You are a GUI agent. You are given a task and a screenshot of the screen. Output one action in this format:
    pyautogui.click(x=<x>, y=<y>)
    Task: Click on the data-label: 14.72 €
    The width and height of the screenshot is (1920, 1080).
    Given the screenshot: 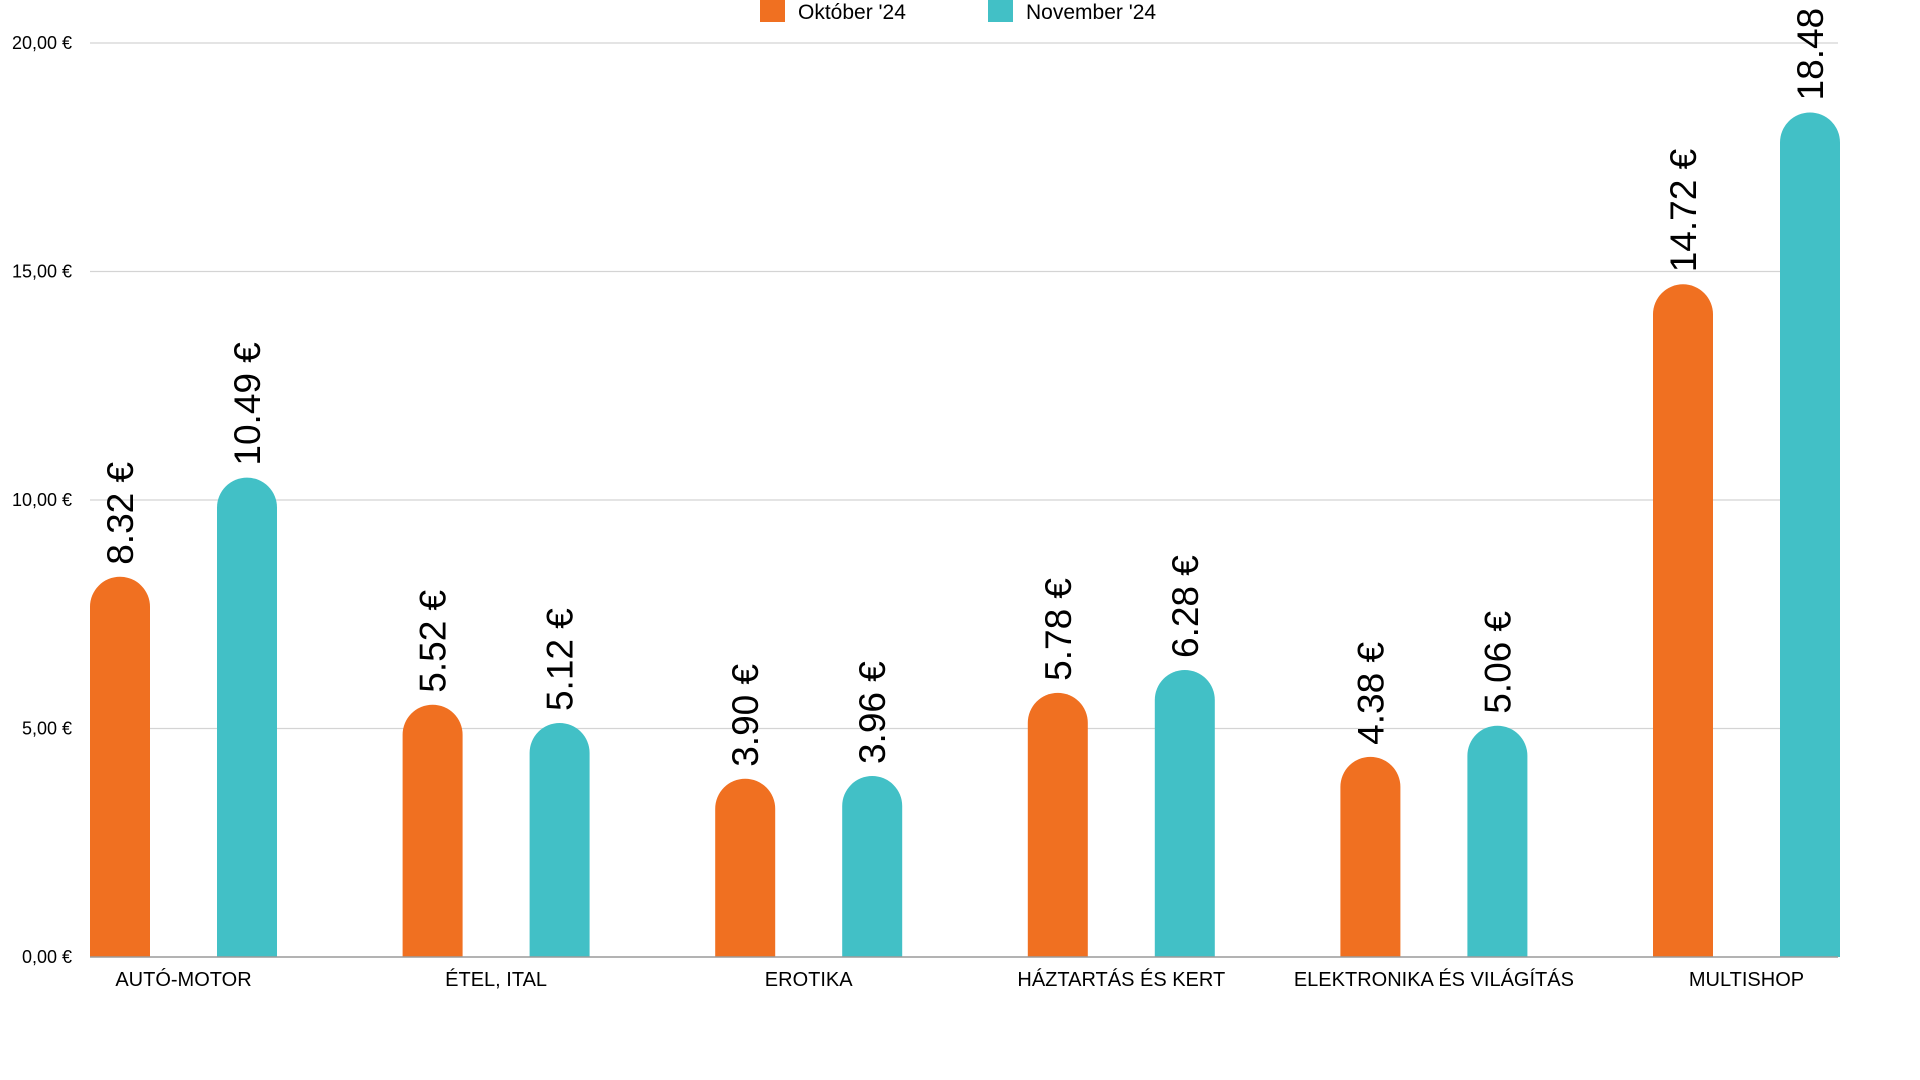 What is the action you would take?
    pyautogui.click(x=1683, y=210)
    